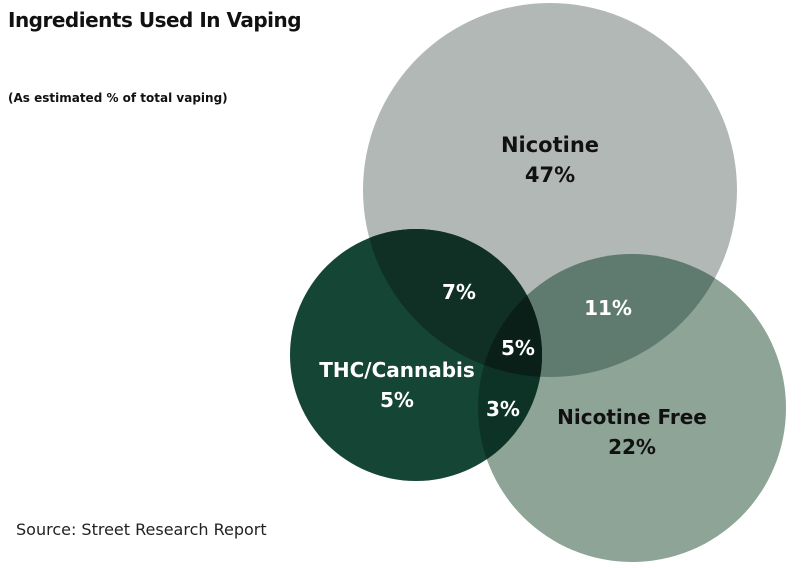 This screenshot has height=568, width=801. I want to click on all-three-value: 5%, so click(518, 348).